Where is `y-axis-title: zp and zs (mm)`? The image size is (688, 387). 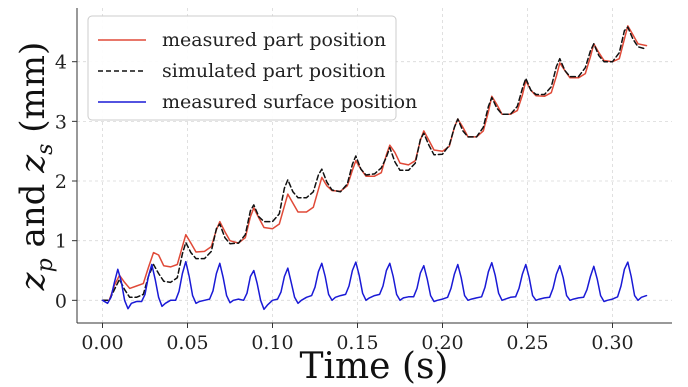
y-axis-title: zp and zs (mm) is located at coordinates (35, 167).